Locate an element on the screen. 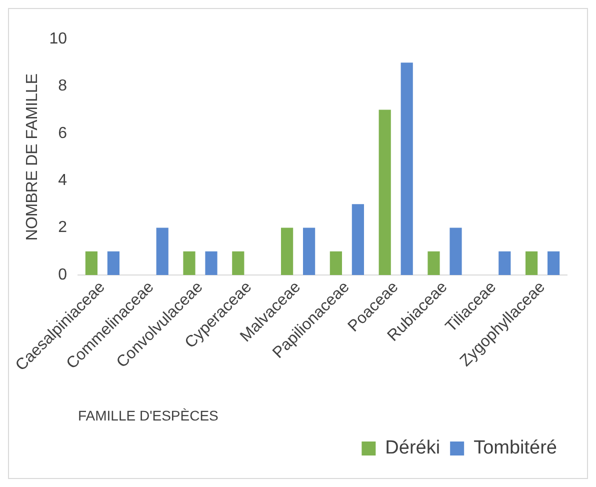 The image size is (596, 487). y-tick-label: 4 is located at coordinates (63, 180).